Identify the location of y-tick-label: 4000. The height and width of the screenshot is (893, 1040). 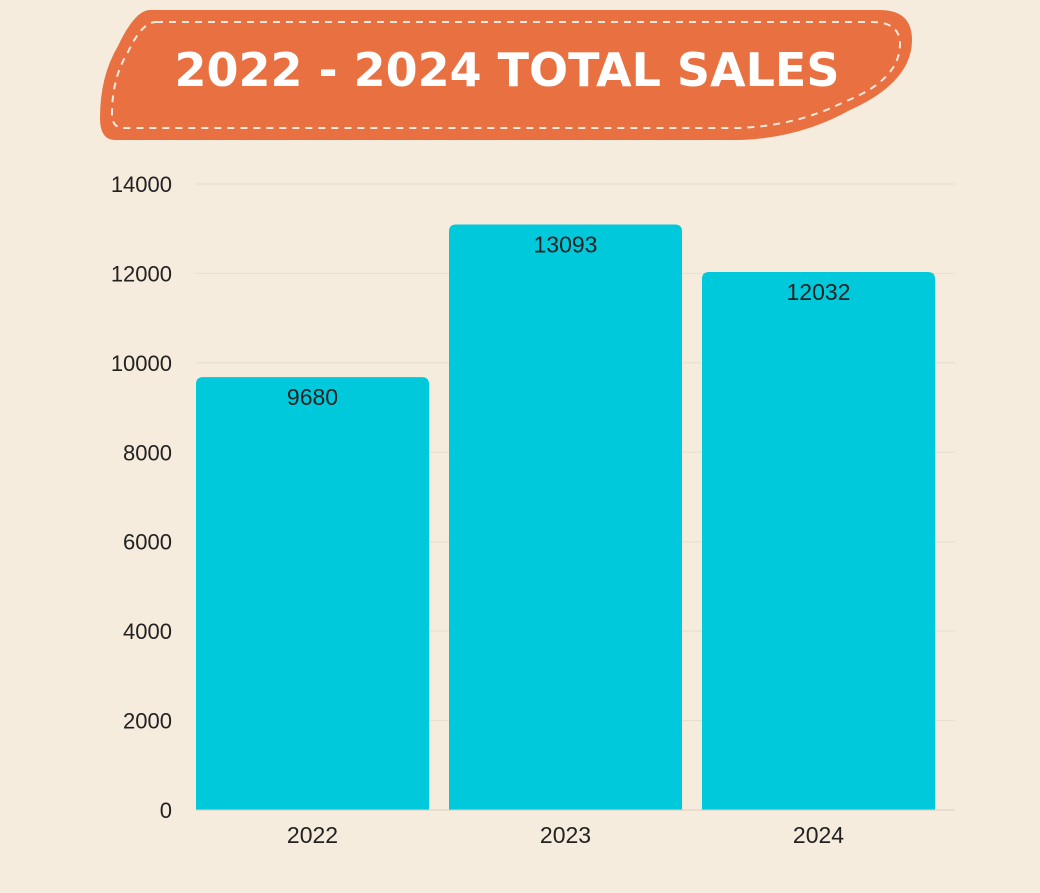
(147, 631).